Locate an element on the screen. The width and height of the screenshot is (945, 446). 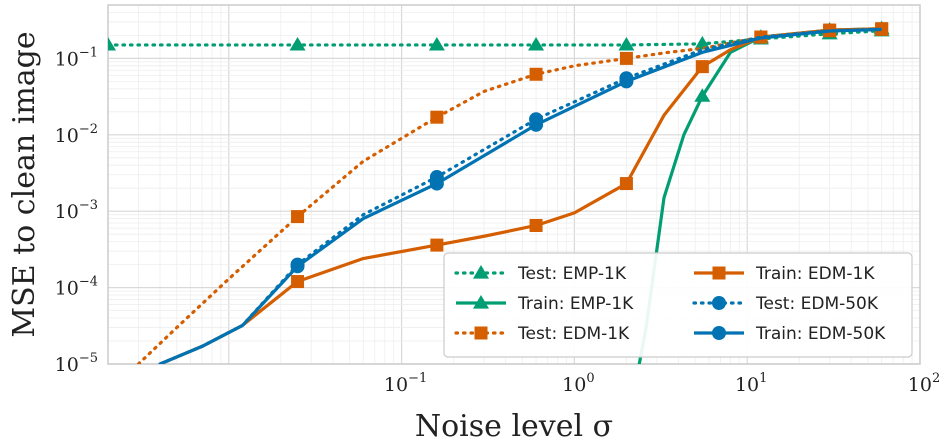
legend-item-test-emp-1k: Test: EMP-1K is located at coordinates (540, 274).